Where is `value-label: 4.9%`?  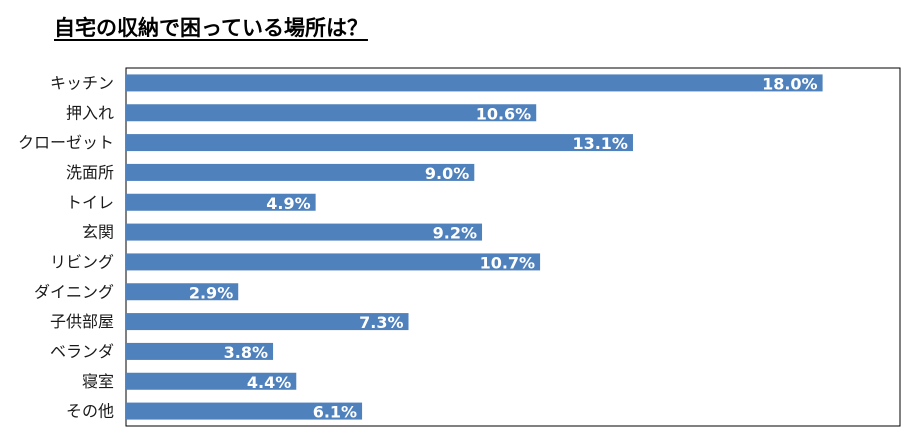
value-label: 4.9% is located at coordinates (288, 203).